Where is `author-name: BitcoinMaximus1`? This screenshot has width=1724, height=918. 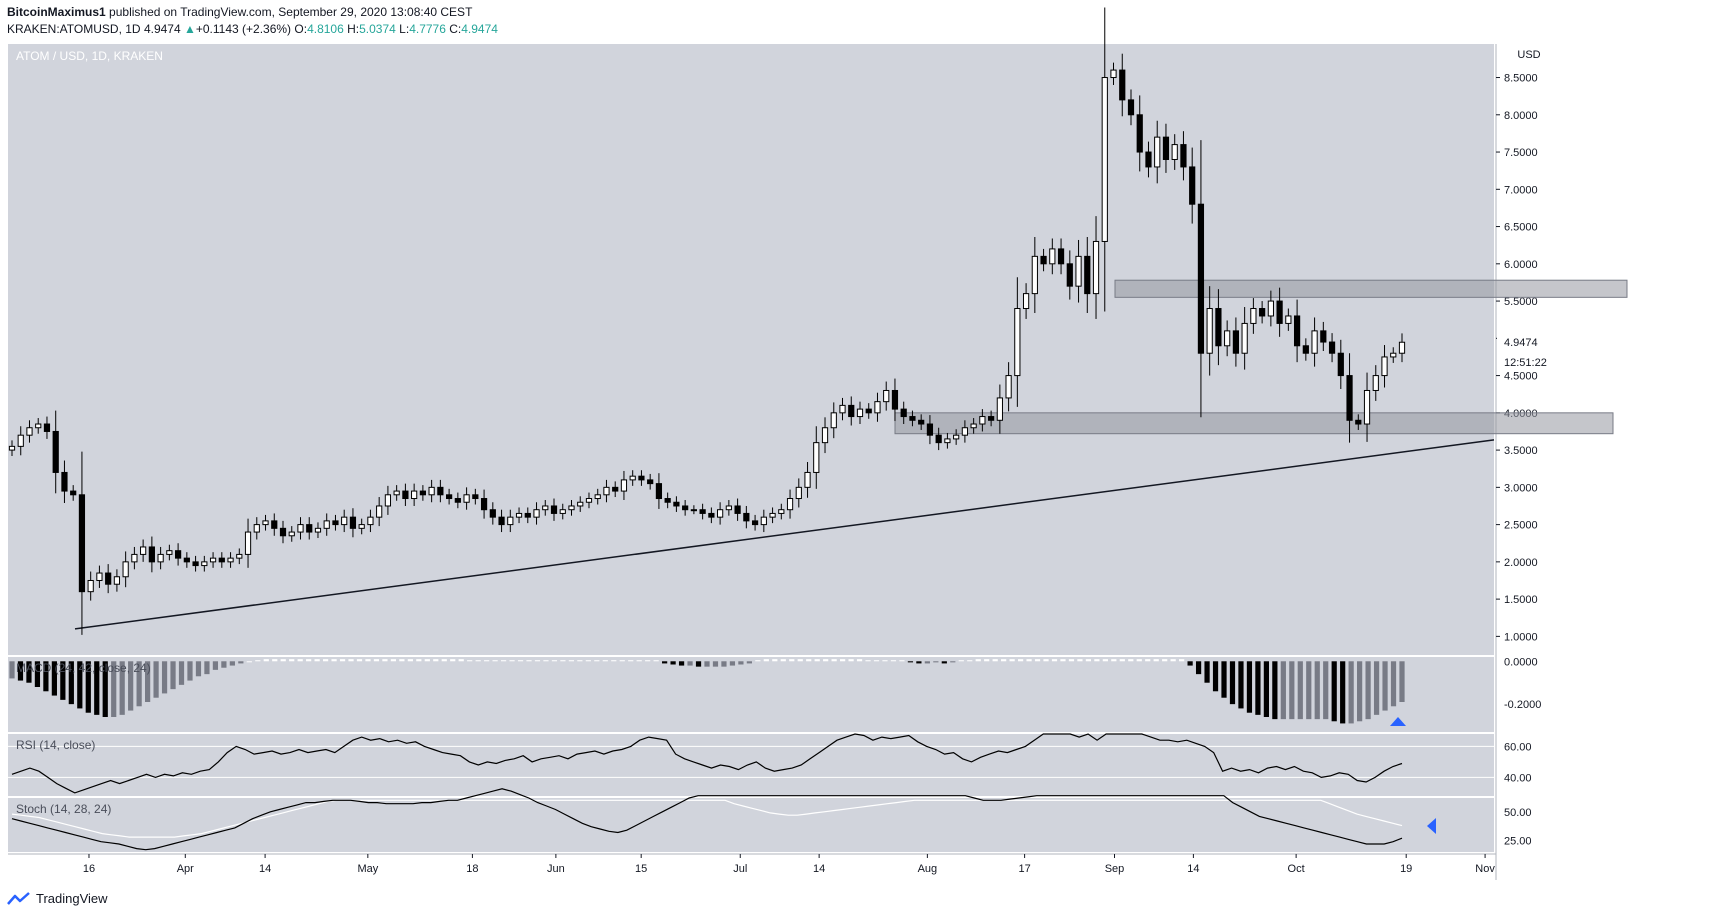
author-name: BitcoinMaximus1 is located at coordinates (56, 12).